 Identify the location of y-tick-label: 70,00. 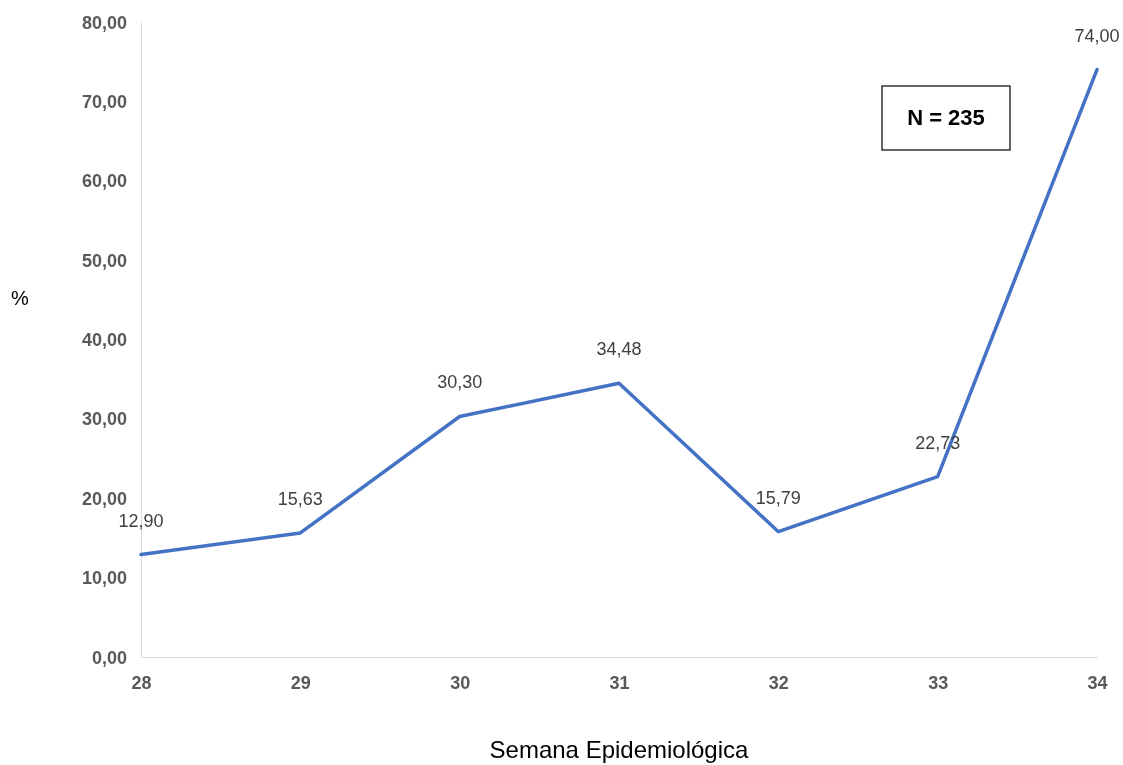
(104, 101).